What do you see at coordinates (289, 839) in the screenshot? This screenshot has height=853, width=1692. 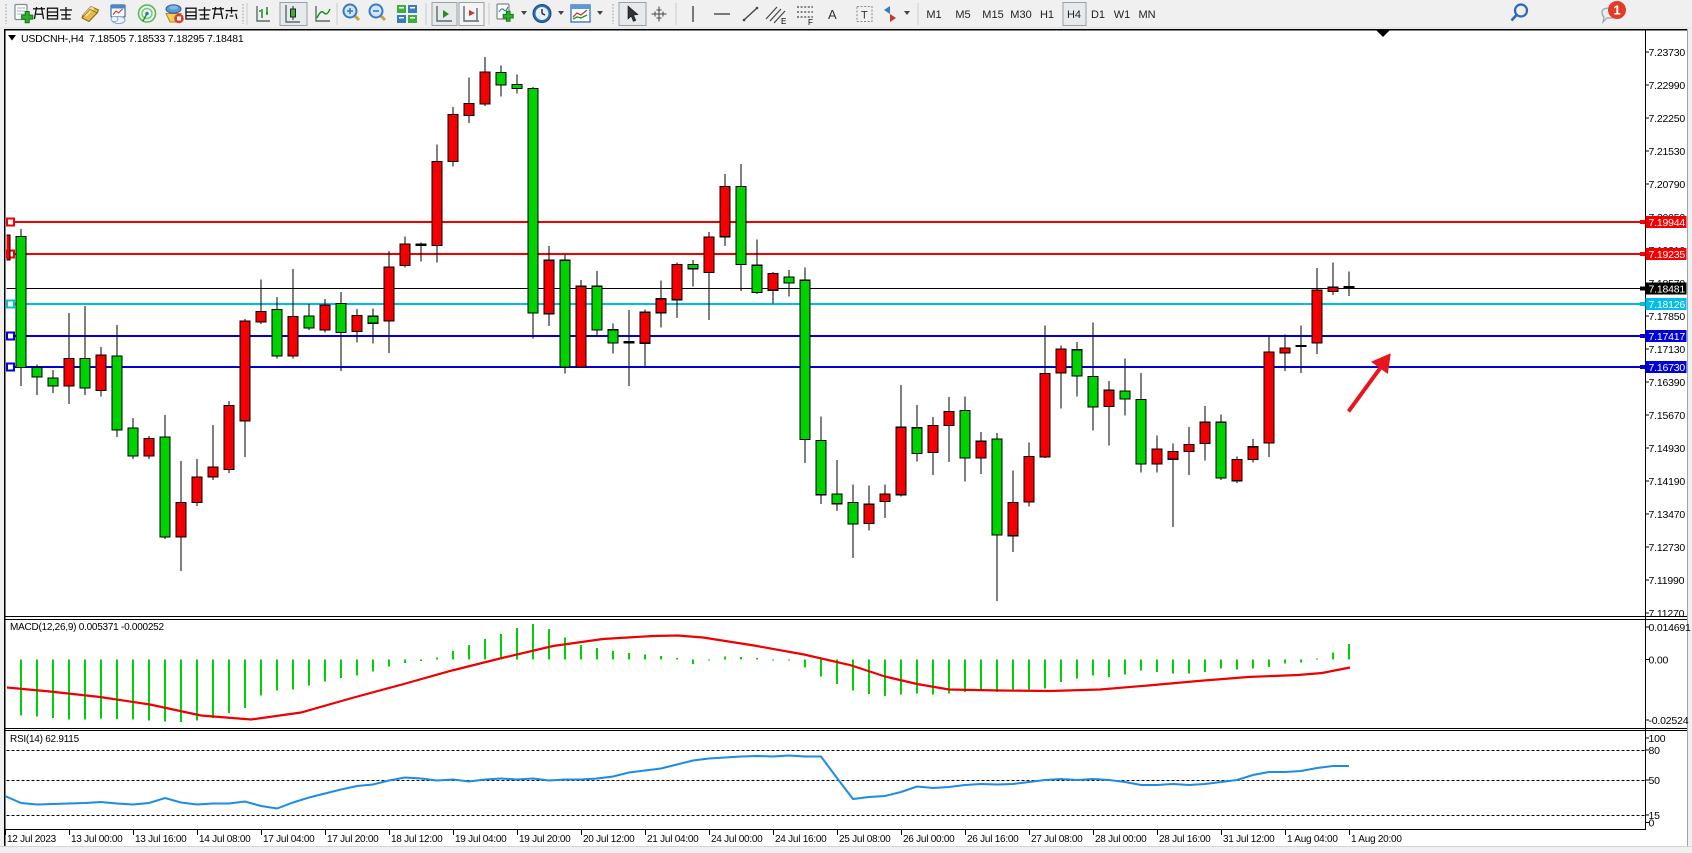 I see `svg-text: 17 Jul 04:00` at bounding box center [289, 839].